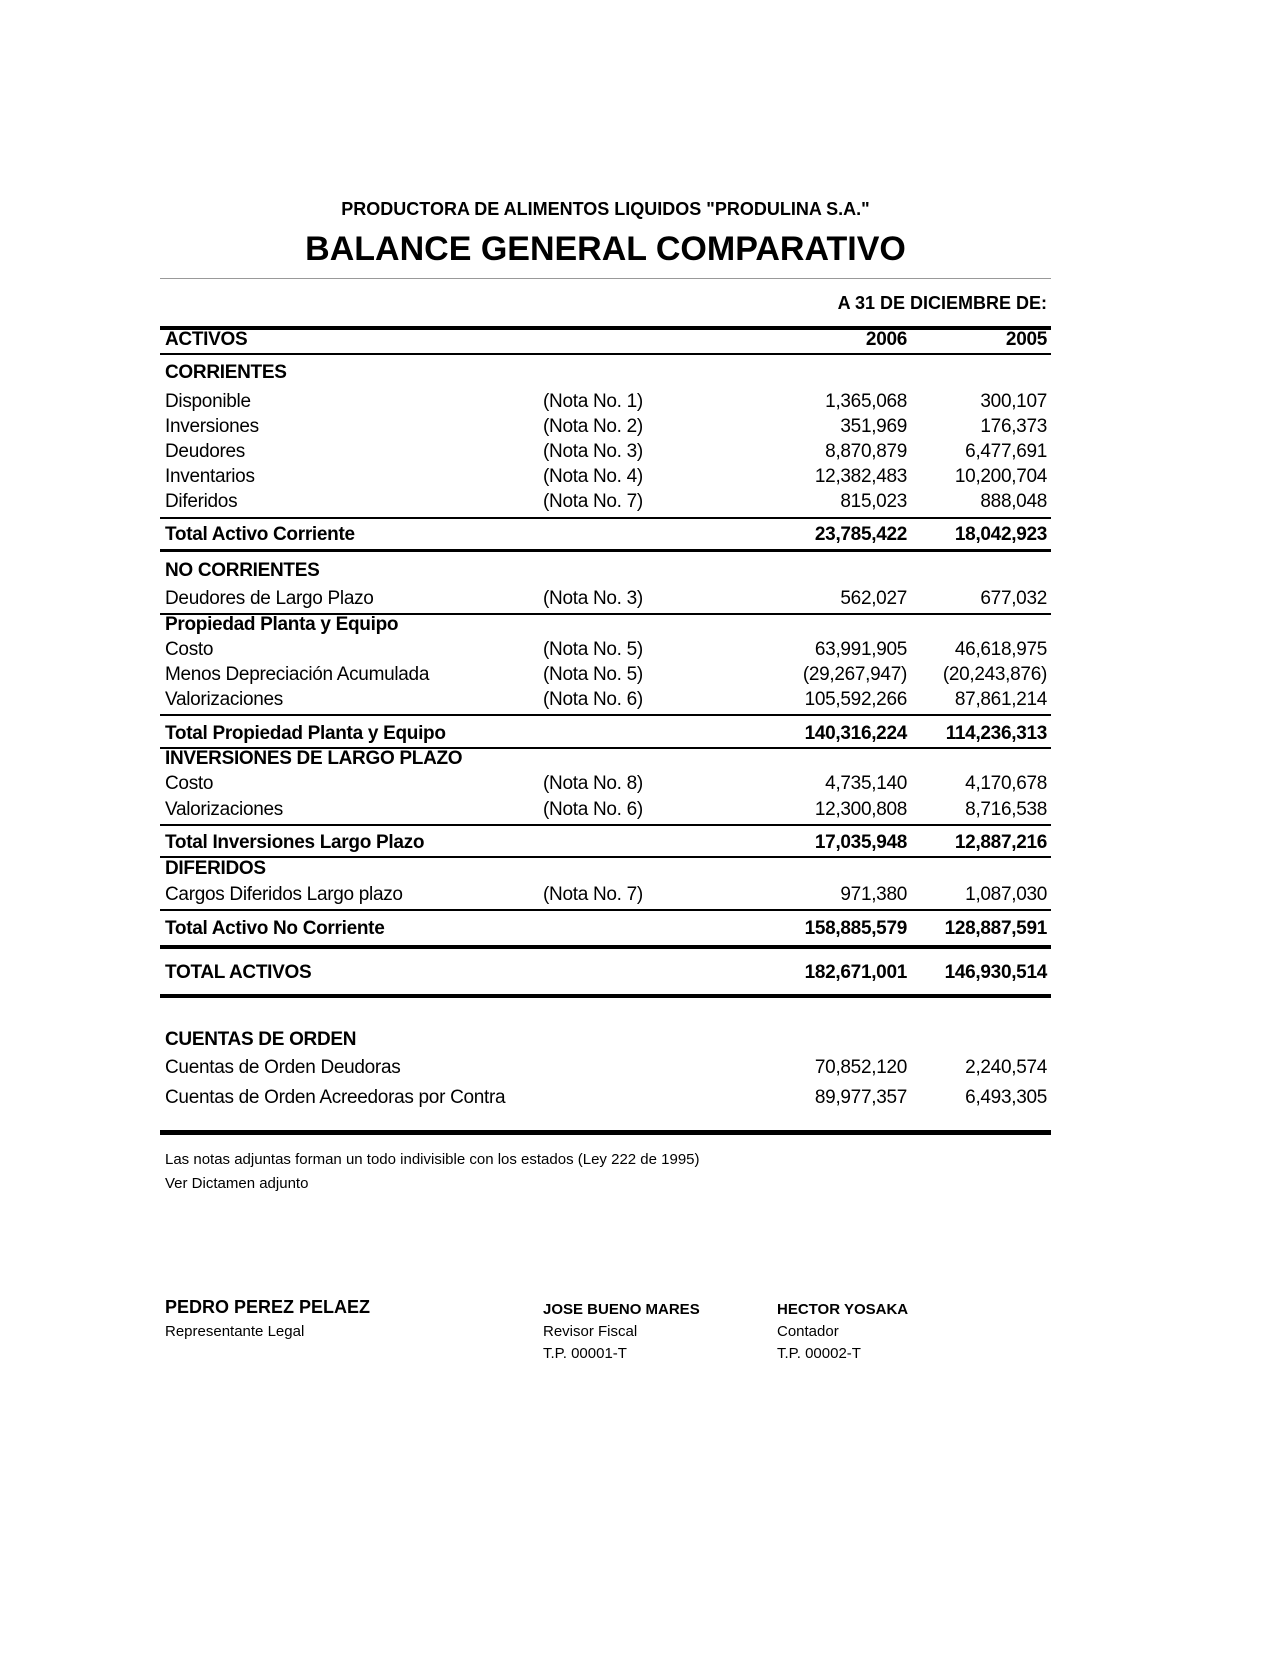  I want to click on signature-name: PEDRO PEREZ PELAEZ, so click(268, 1307).